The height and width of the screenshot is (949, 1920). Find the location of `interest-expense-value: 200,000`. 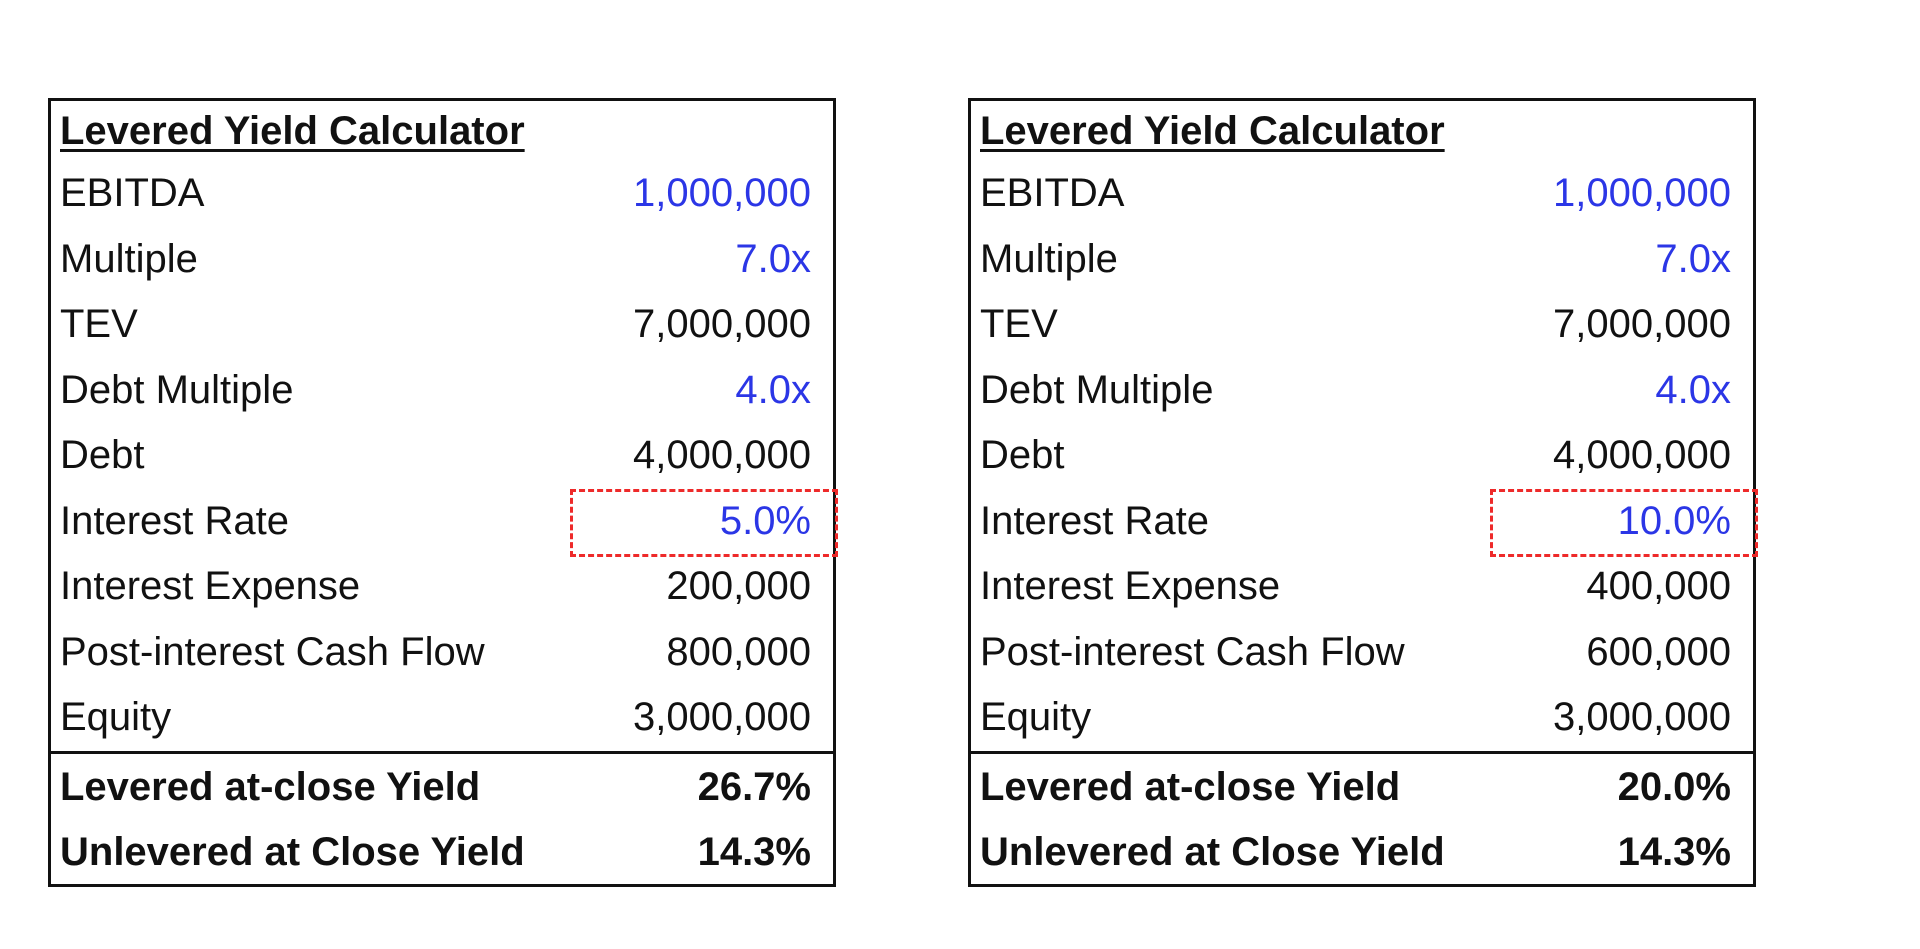

interest-expense-value: 200,000 is located at coordinates (738, 586).